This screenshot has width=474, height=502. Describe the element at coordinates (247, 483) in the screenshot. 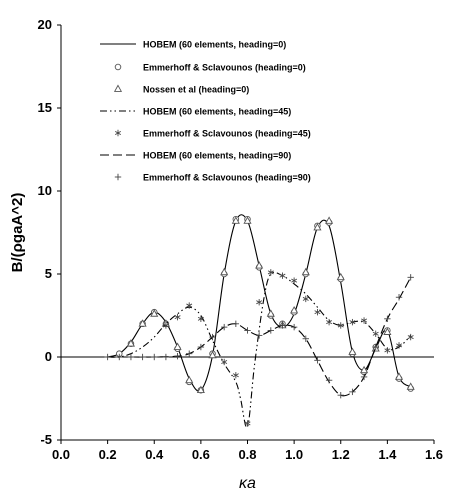

I see `x-axis-title: κa` at that location.